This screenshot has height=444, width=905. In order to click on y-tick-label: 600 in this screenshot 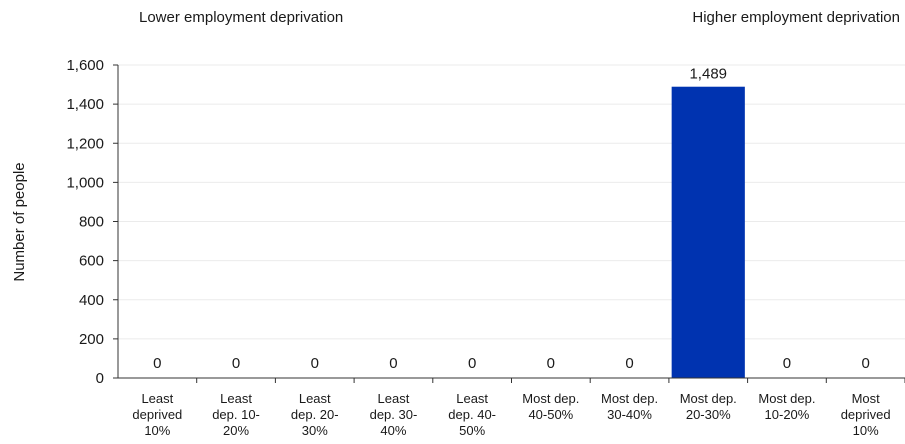, I will do `click(91, 261)`.